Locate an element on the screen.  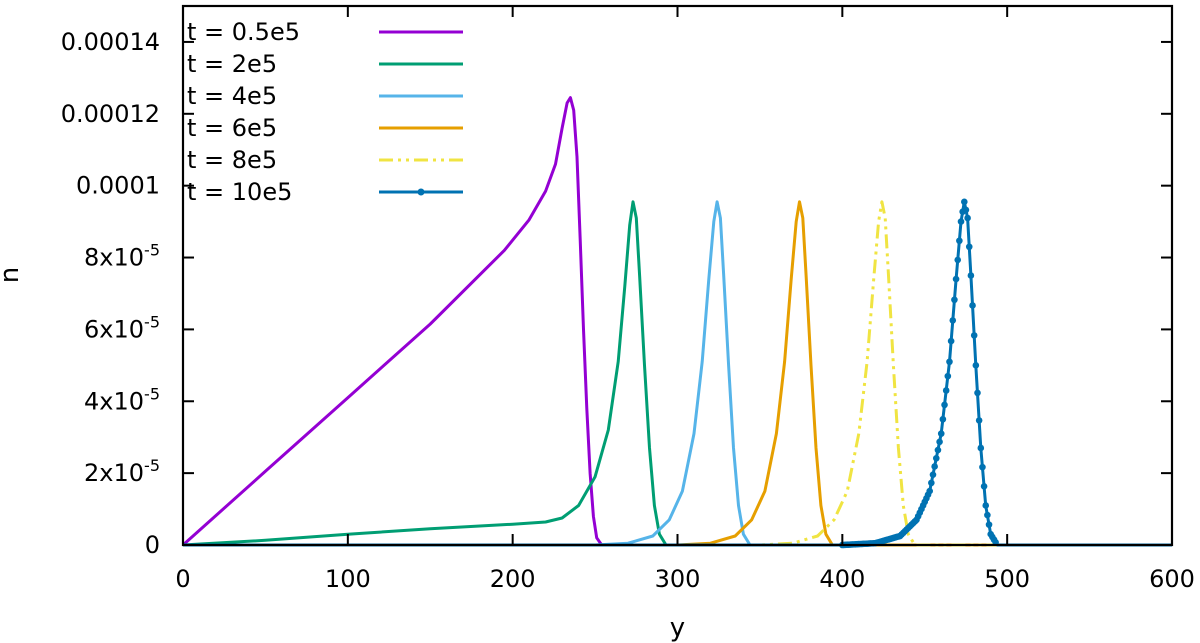
y-tick-label-base: 4x10 is located at coordinates (114, 401).